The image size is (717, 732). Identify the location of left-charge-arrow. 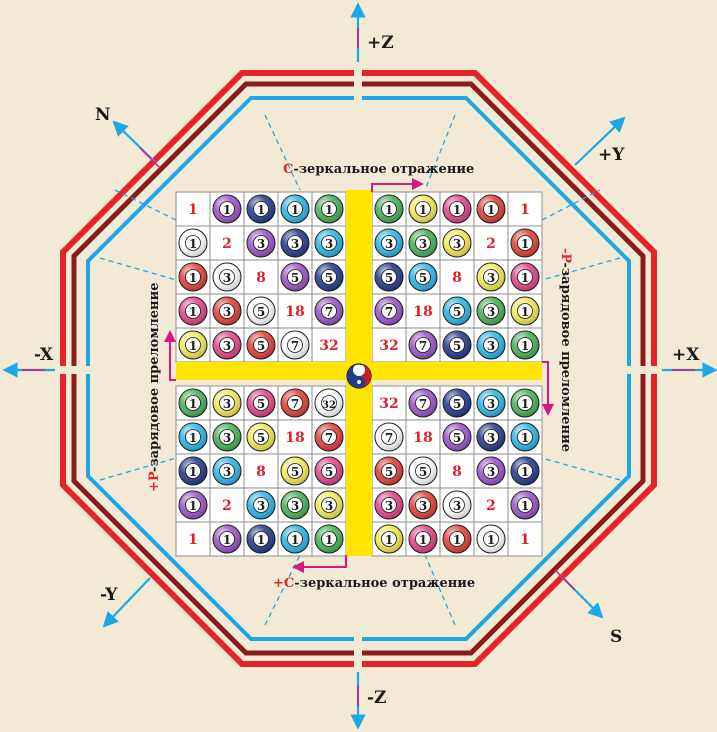
(170, 355).